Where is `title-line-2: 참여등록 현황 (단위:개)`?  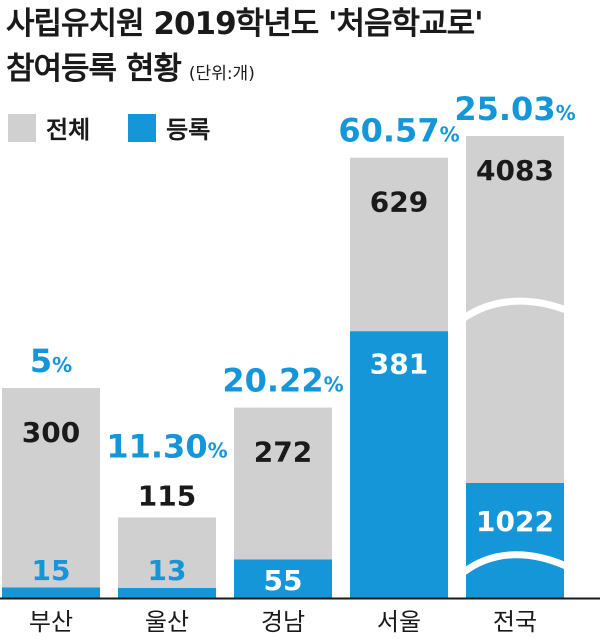 title-line-2: 참여등록 현황 (단위:개) is located at coordinates (244, 72).